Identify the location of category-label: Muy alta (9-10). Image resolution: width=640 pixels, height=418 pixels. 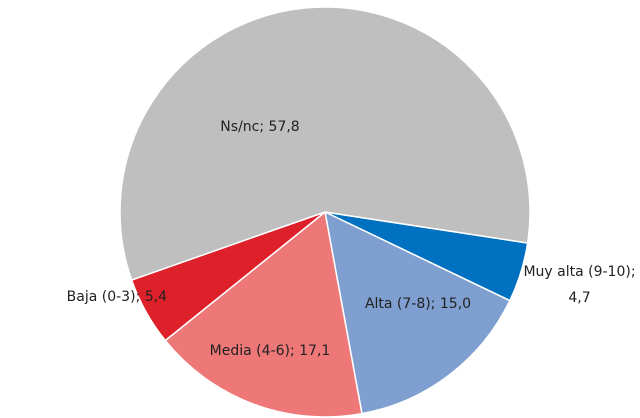
(577, 272).